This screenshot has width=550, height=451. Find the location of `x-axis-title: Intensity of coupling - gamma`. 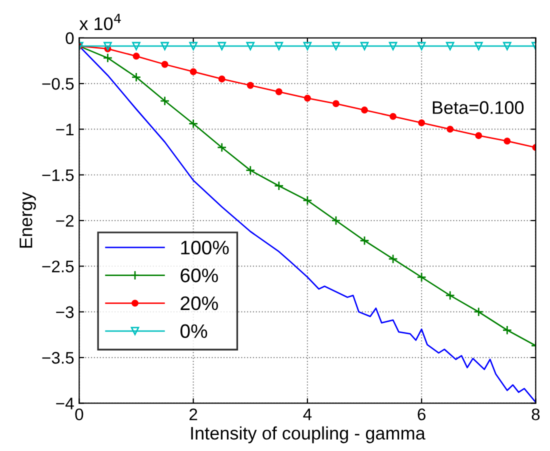

x-axis-title: Intensity of coupling - gamma is located at coordinates (308, 435).